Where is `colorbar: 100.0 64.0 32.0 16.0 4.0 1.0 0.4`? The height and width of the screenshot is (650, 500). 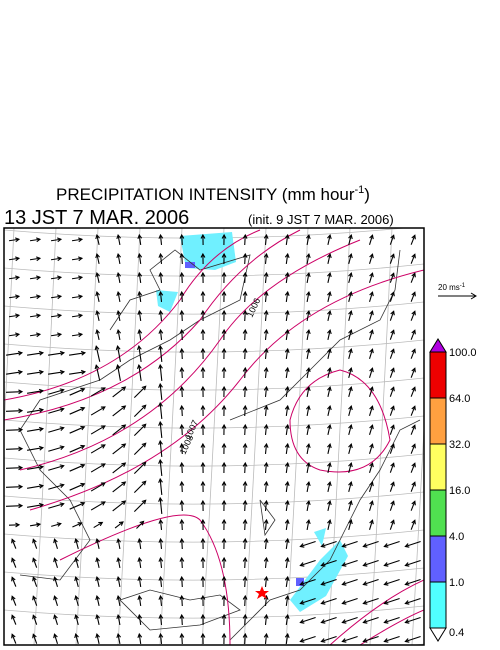 colorbar: 100.0 64.0 32.0 16.0 4.0 1.0 0.4 is located at coordinates (453, 490).